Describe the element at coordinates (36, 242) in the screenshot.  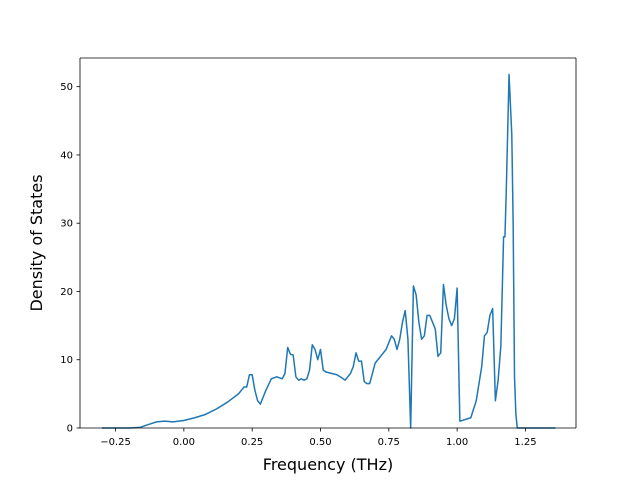
I see `y-axis-label: Density of States` at that location.